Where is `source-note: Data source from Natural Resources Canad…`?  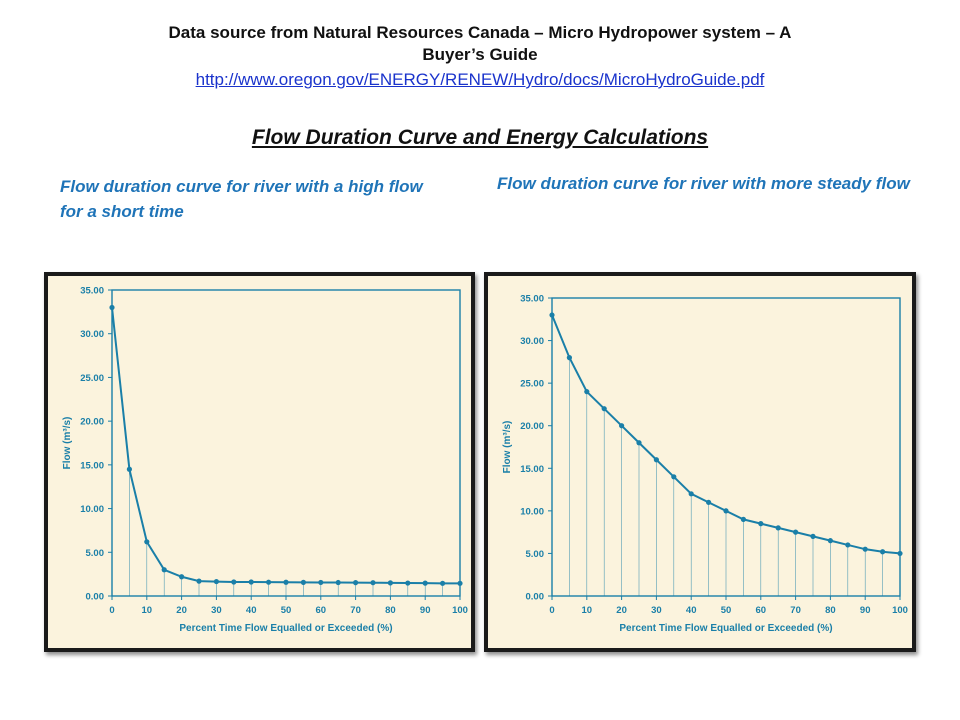 source-note: Data source from Natural Resources Canad… is located at coordinates (480, 57).